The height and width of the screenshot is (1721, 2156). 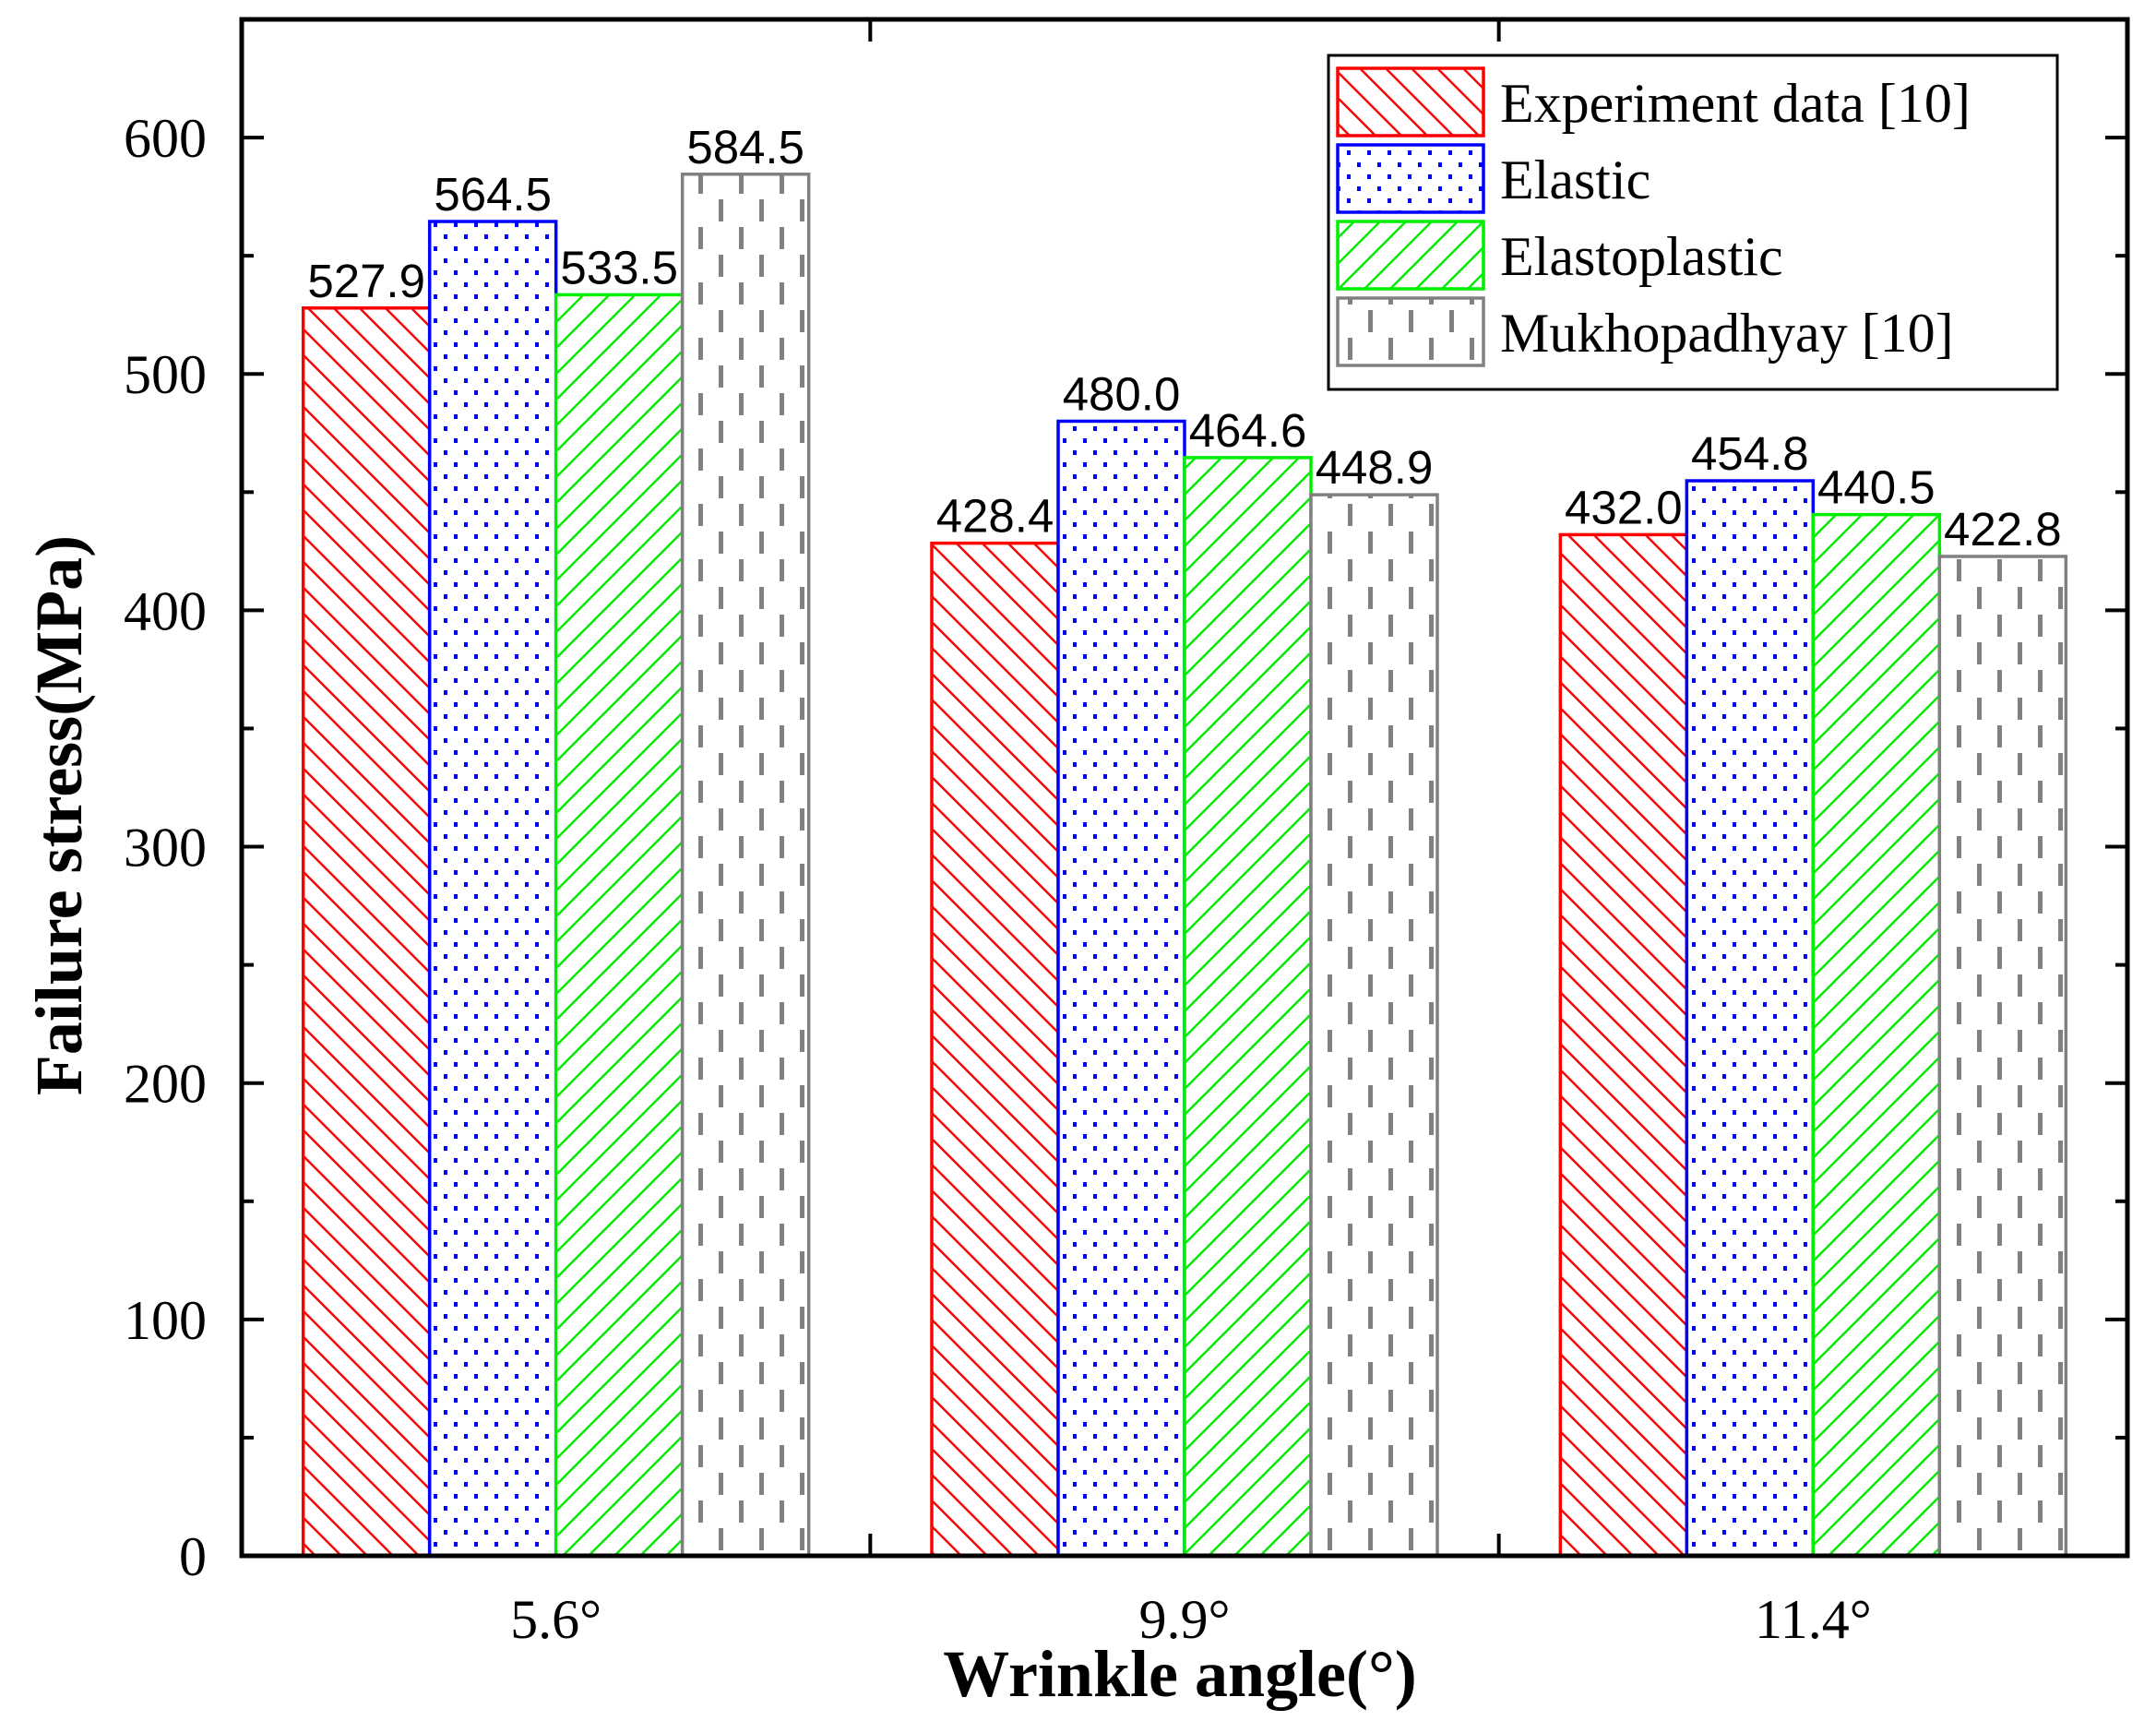 What do you see at coordinates (59, 815) in the screenshot?
I see `y-axis-title: Failure stress(MPa)` at bounding box center [59, 815].